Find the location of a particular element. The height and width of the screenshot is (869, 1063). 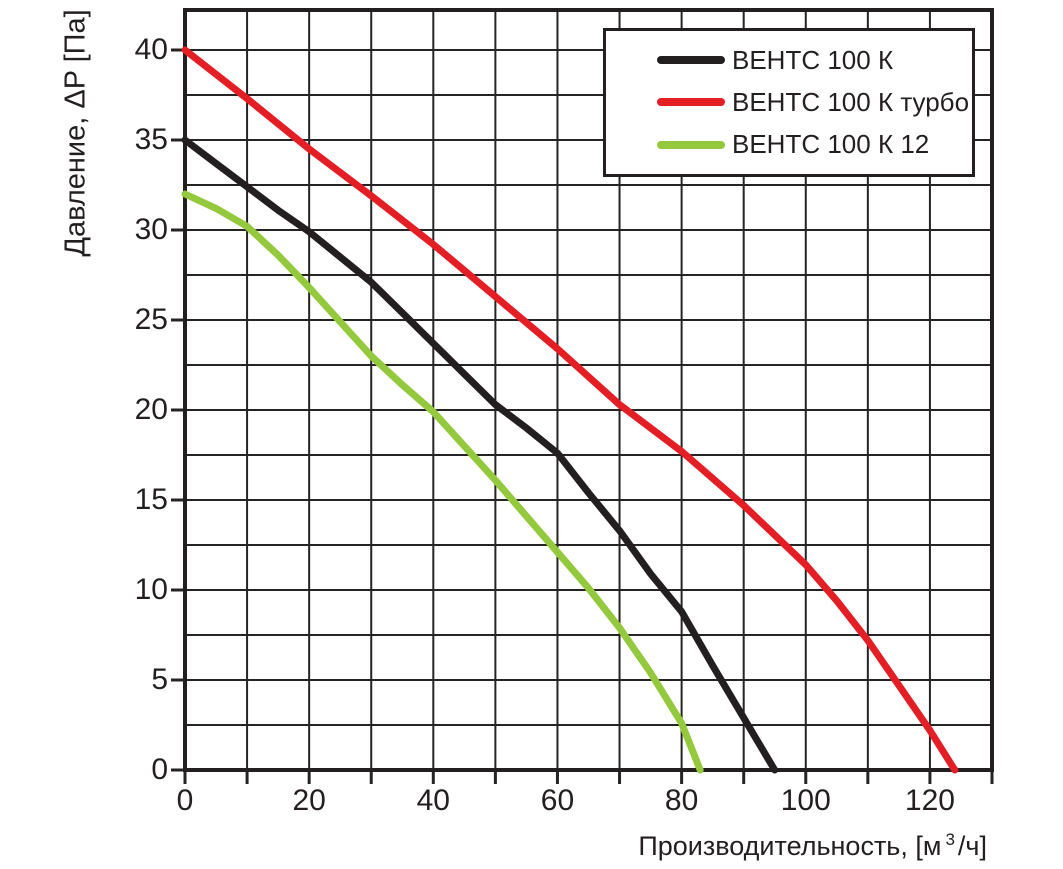

x-axis-title: Производительность, [м 3/ч] is located at coordinates (812, 846).